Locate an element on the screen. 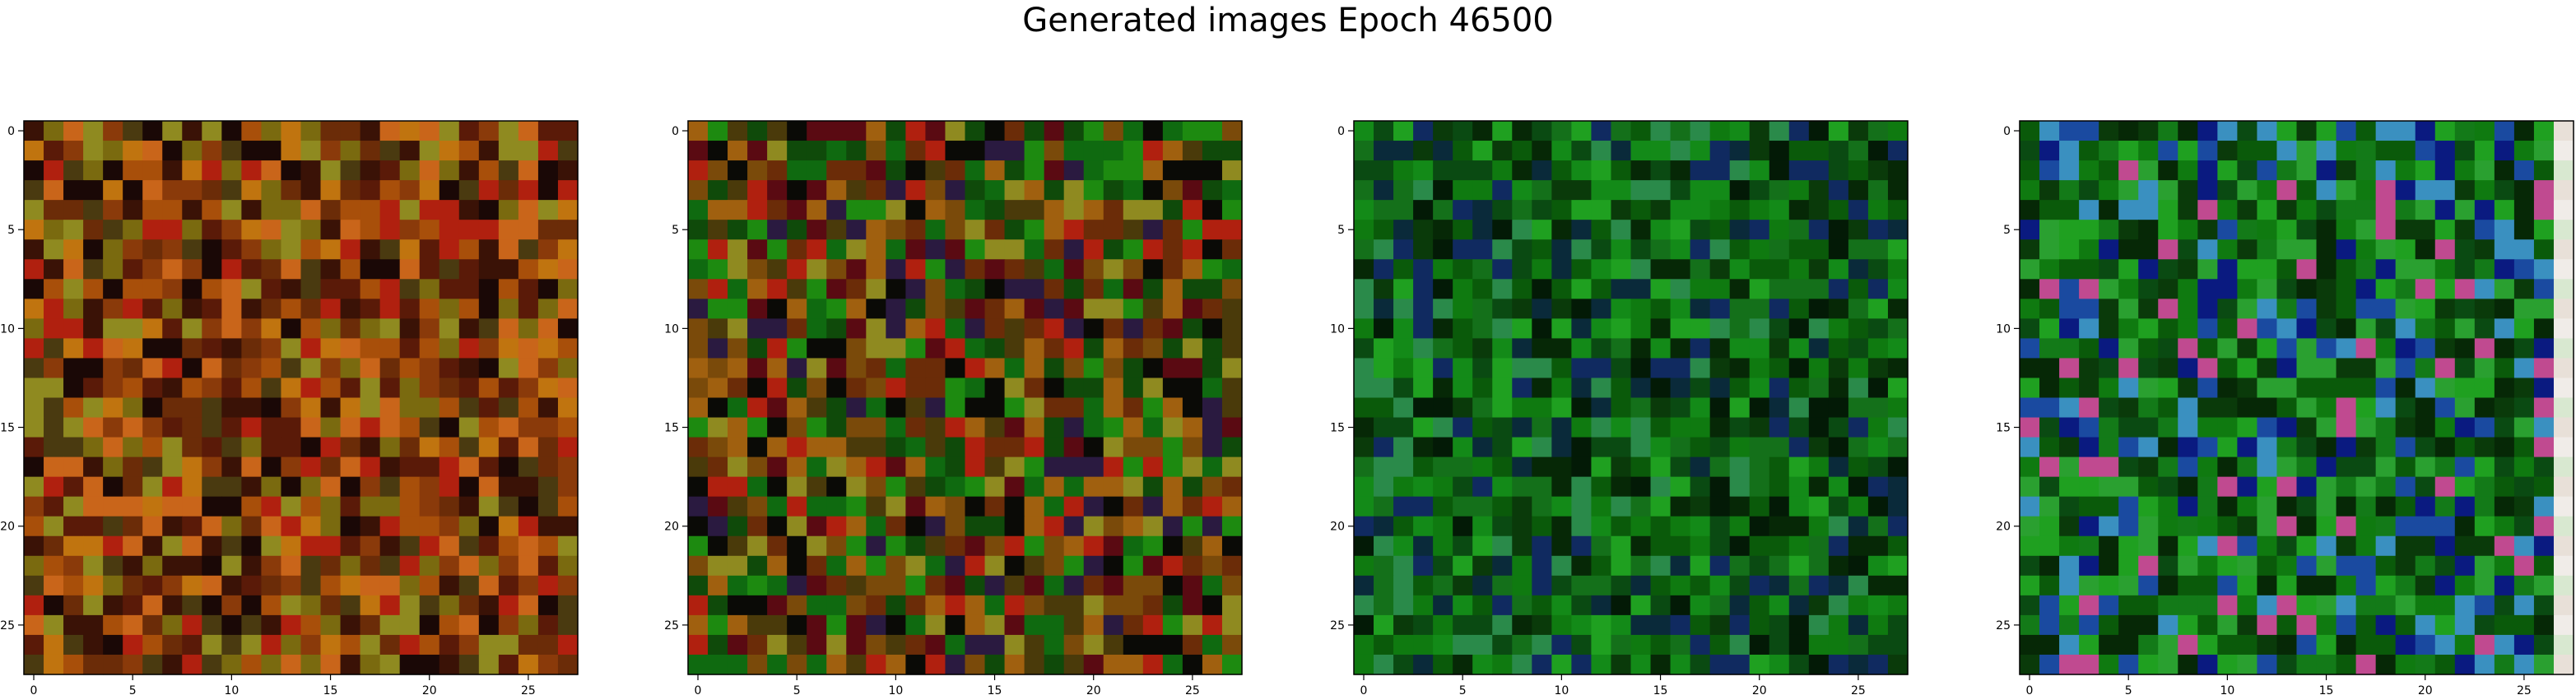 The height and width of the screenshot is (695, 2576). figure-title: Generated images Epoch 46500 is located at coordinates (1288, 20).